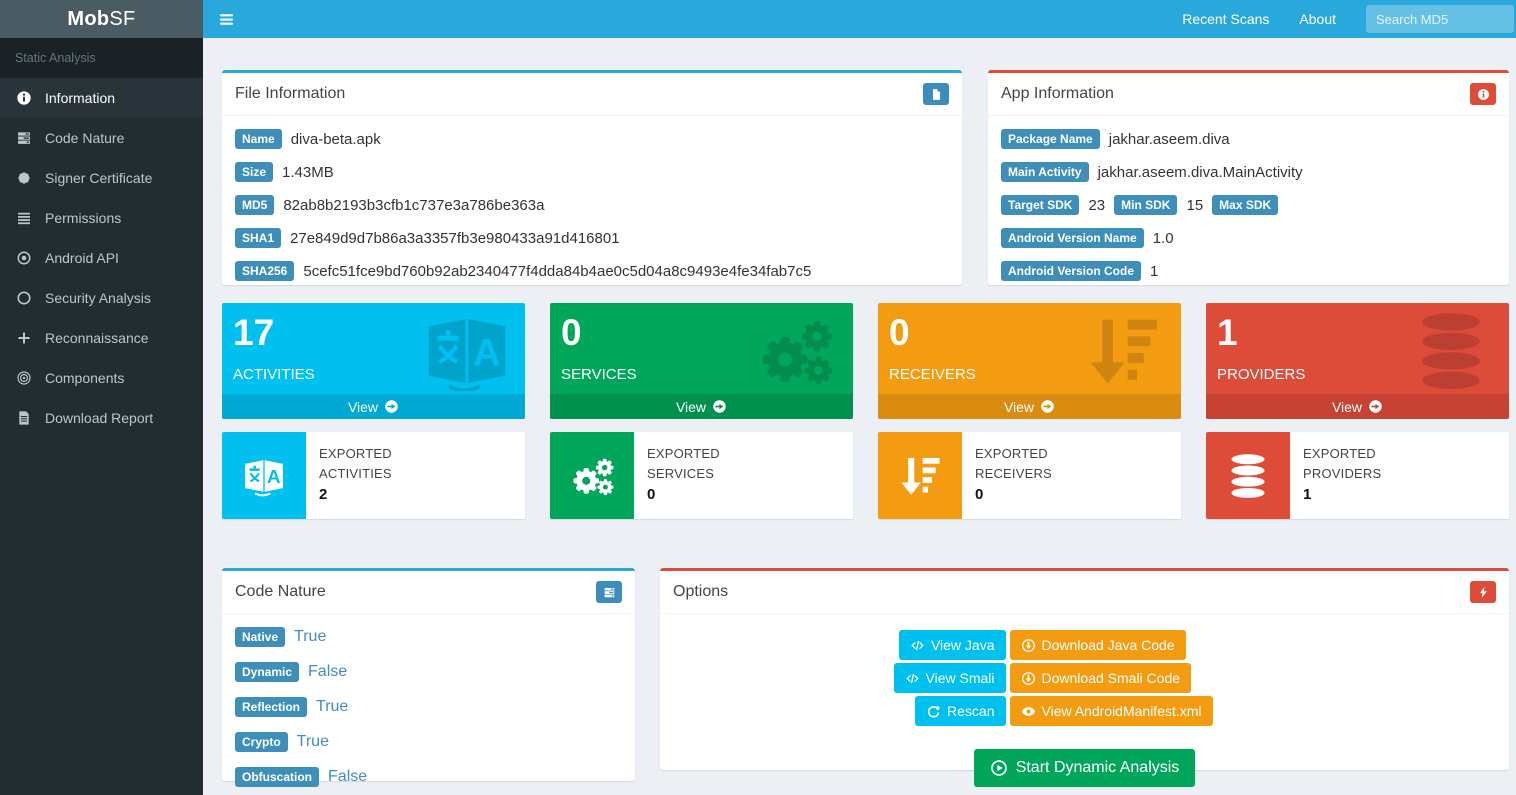  Describe the element at coordinates (1013, 463) in the screenshot. I see `exported-receivers-label: EXPORTED RECEIVERS` at that location.